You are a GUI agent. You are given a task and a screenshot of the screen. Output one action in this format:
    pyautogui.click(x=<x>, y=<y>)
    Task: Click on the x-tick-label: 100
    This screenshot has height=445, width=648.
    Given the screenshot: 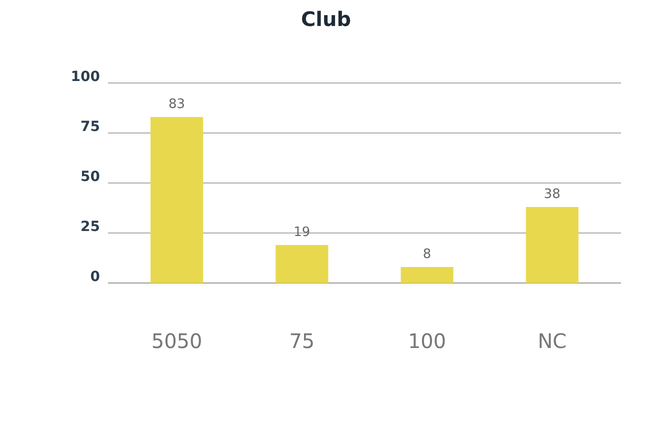 What is the action you would take?
    pyautogui.click(x=427, y=341)
    